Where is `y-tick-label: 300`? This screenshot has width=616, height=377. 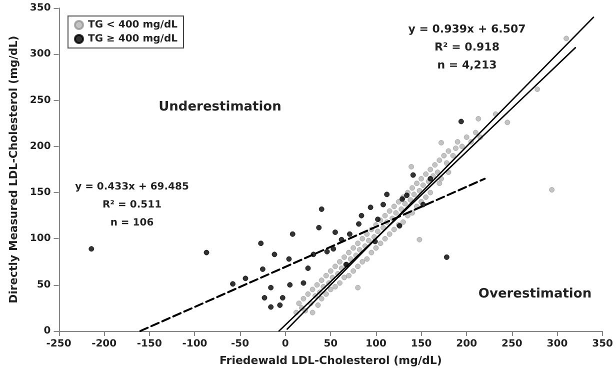
y-tick-label: 300 is located at coordinates (40, 54).